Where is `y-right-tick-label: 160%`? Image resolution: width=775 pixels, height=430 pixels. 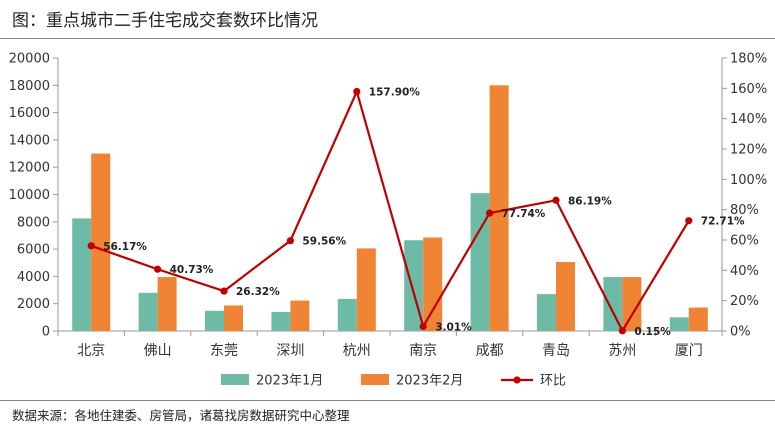
y-right-tick-label: 160% is located at coordinates (748, 89).